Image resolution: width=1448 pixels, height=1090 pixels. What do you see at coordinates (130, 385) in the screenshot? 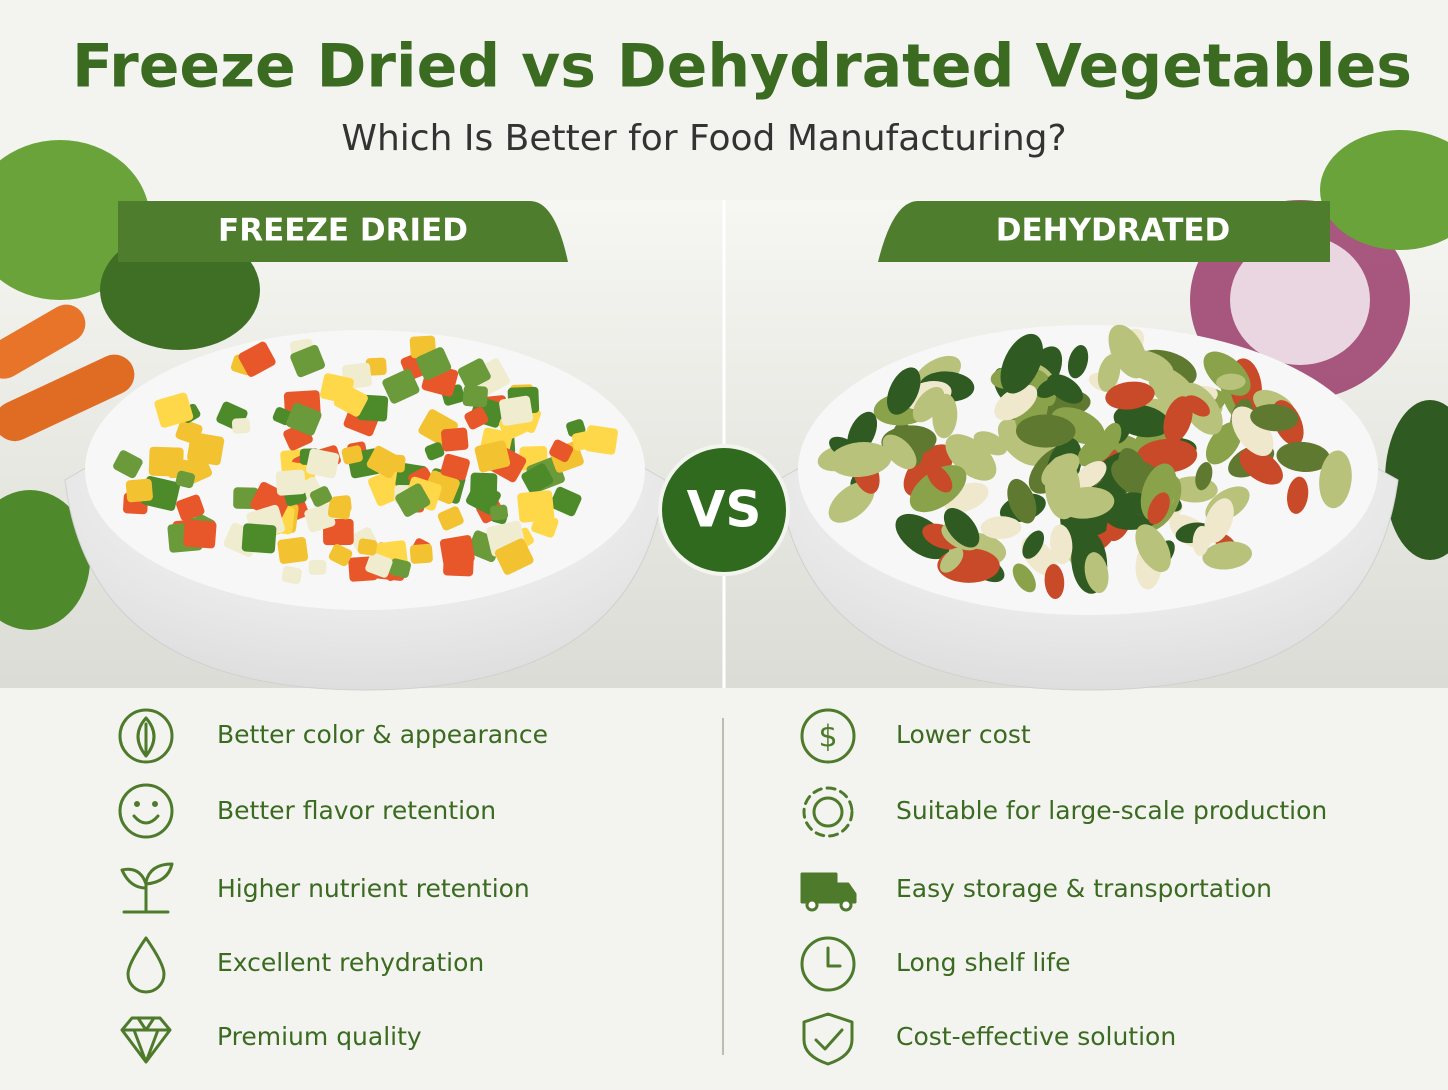
I see `decor-left` at bounding box center [130, 385].